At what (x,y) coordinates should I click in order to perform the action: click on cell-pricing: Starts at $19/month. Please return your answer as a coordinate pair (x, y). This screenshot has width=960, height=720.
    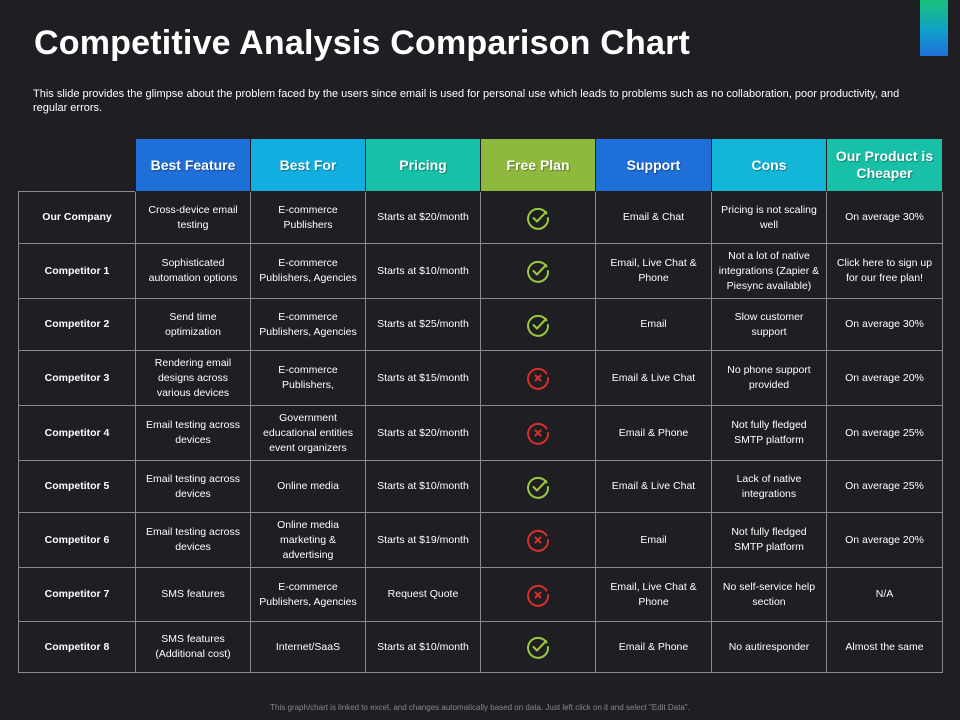
    Looking at the image, I should click on (423, 540).